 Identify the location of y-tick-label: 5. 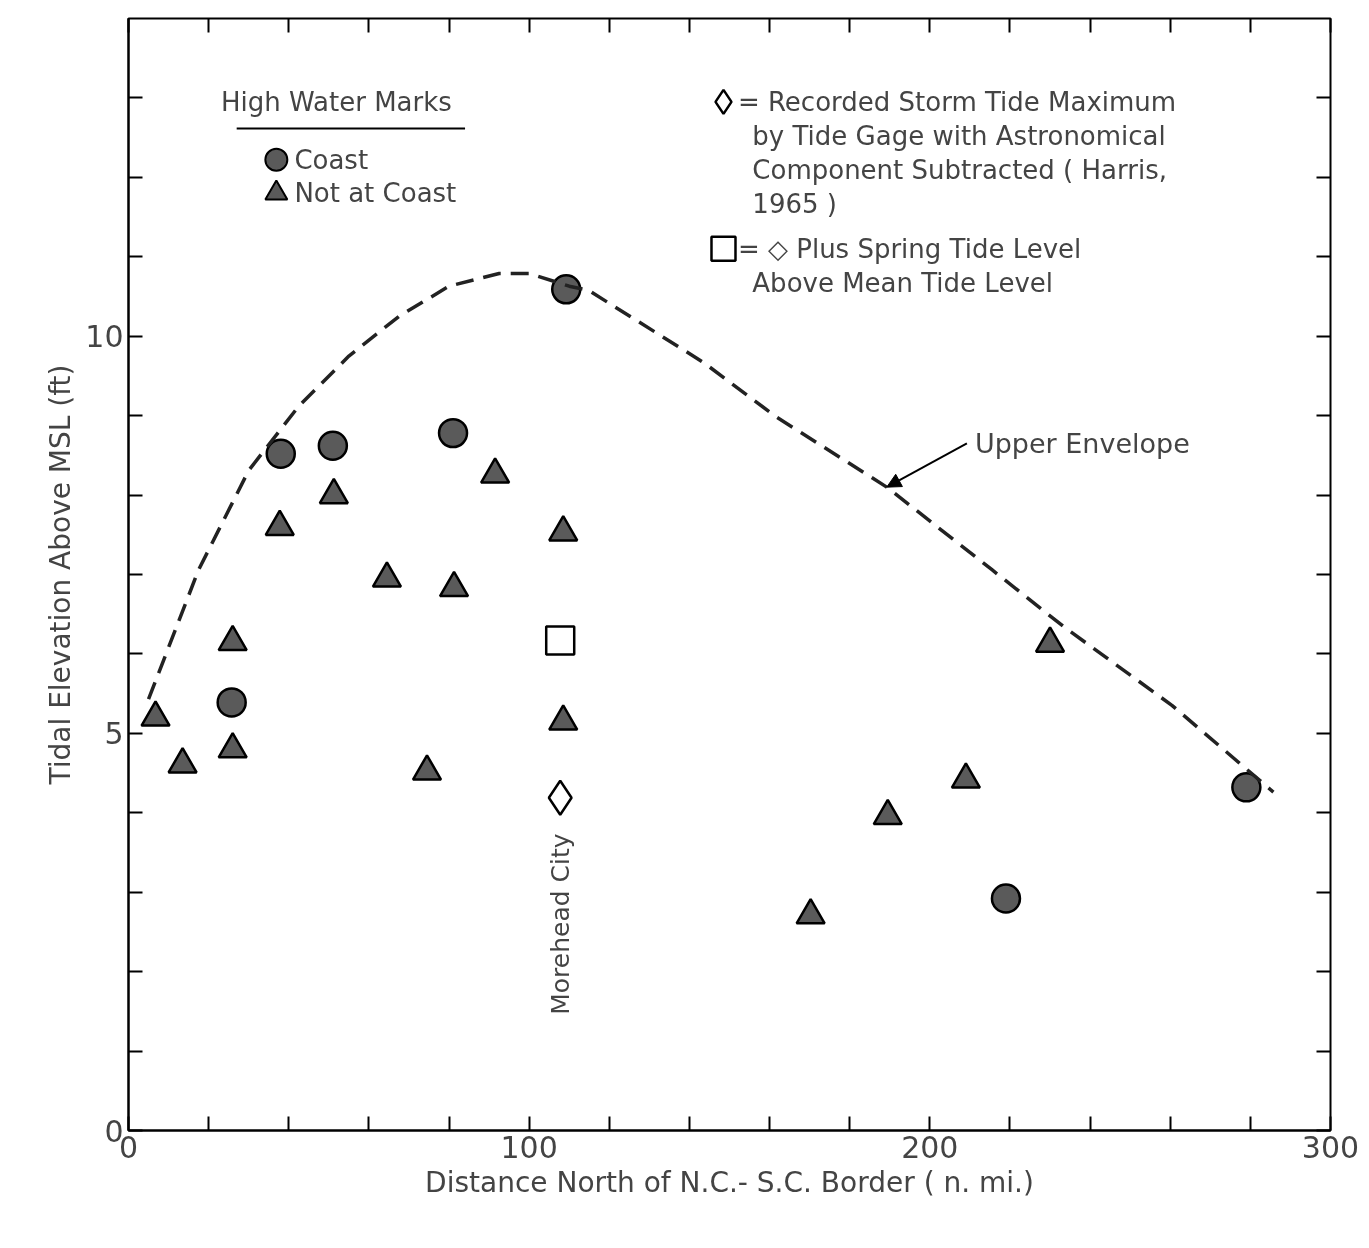
(114, 734).